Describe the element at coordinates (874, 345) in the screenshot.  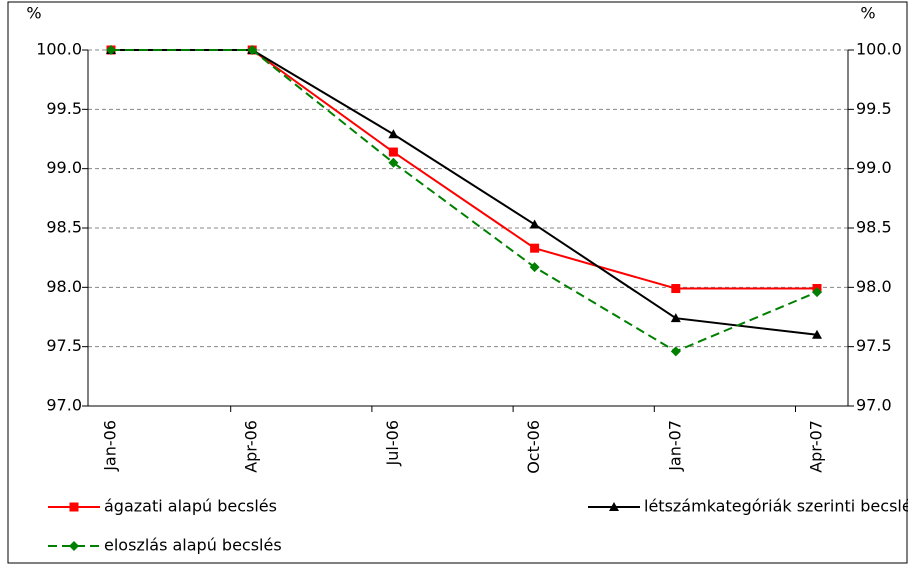
I see `y2-tick-label: 97.5` at that location.